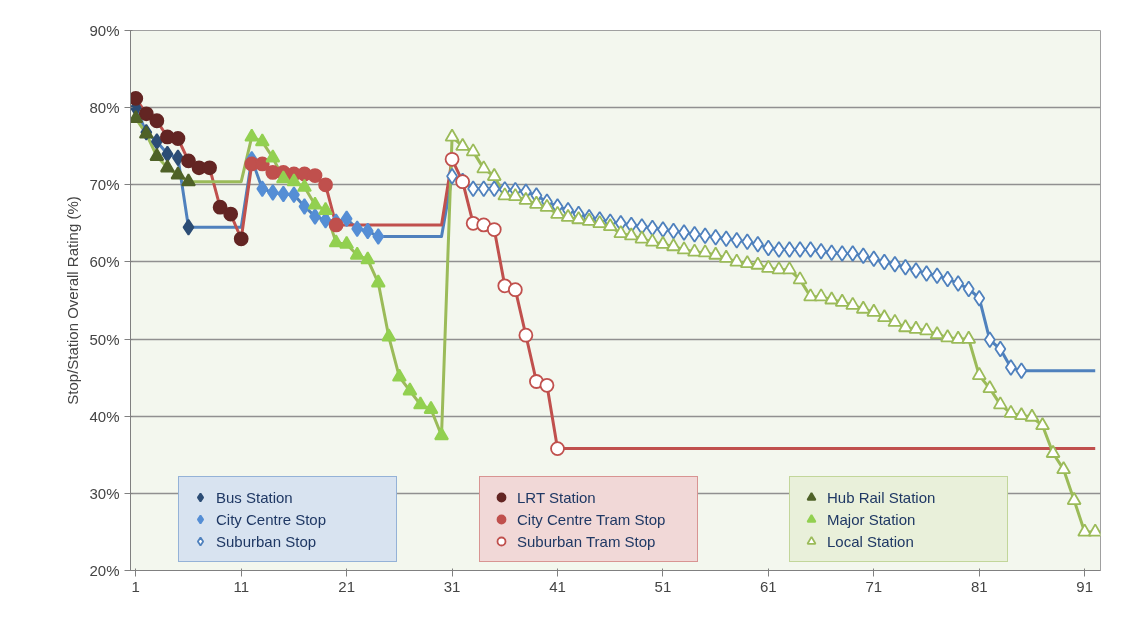 This screenshot has width=1134, height=637. I want to click on x-tick-label: 61, so click(768, 586).